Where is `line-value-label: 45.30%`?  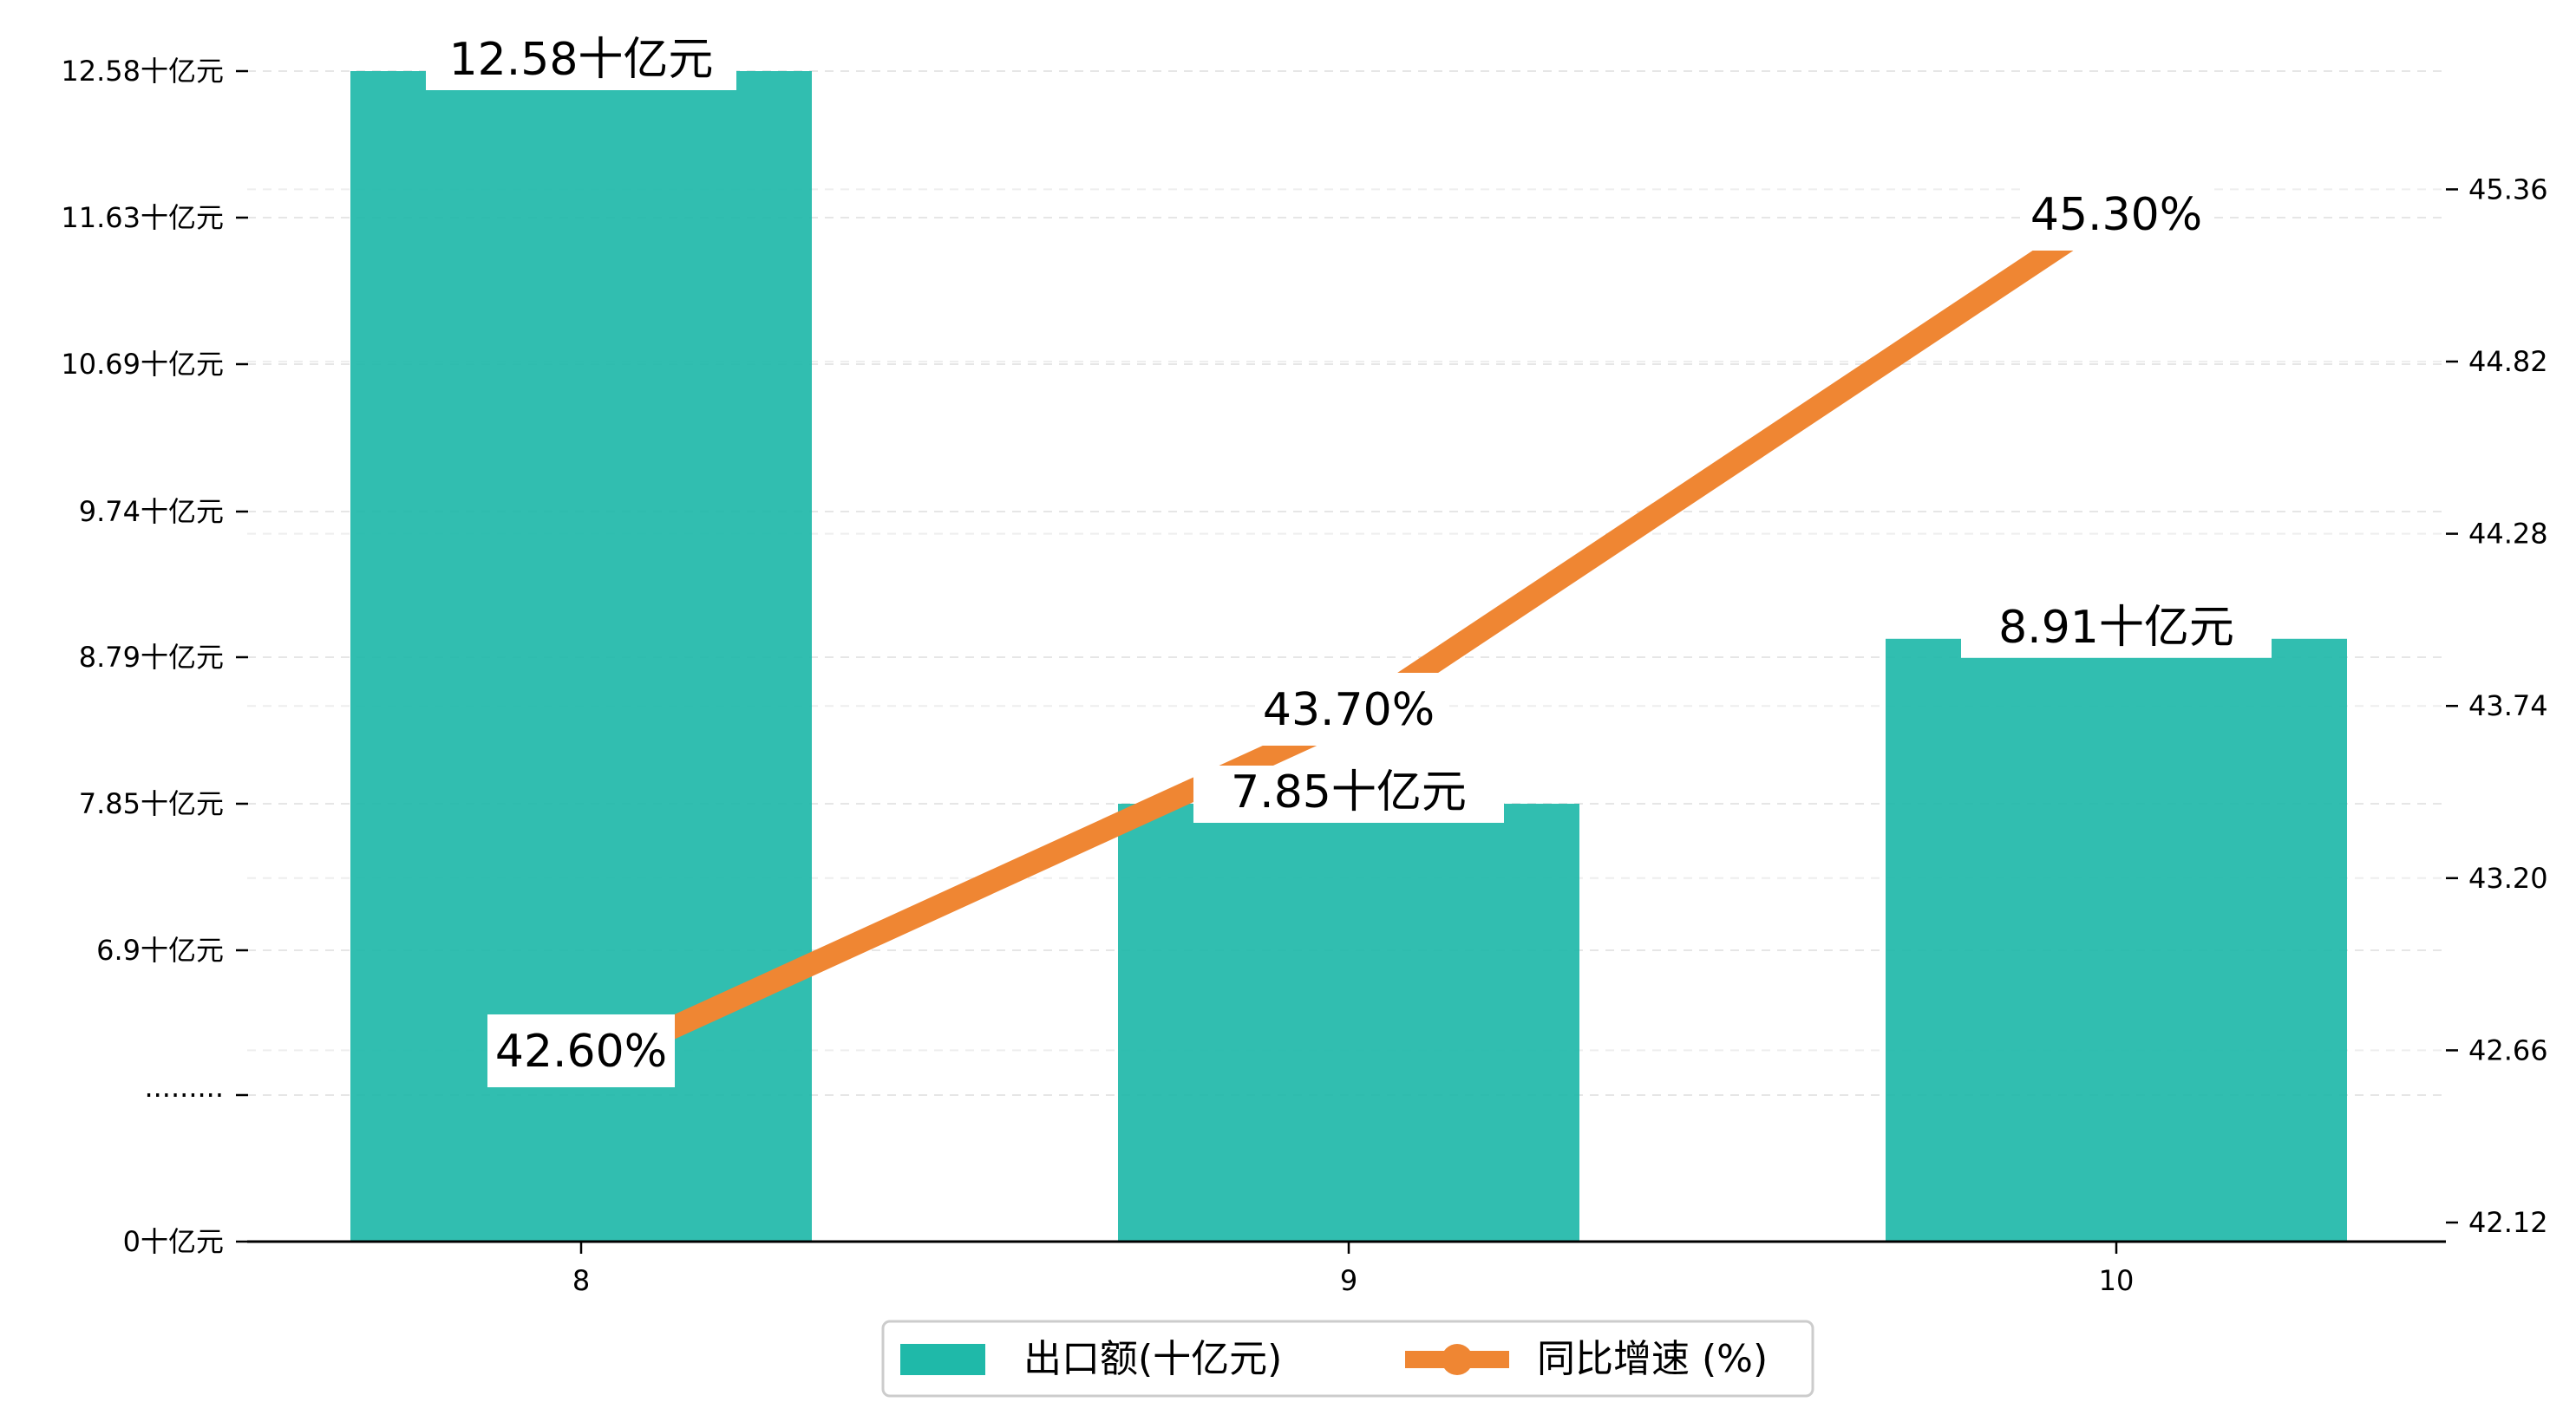 line-value-label: 45.30% is located at coordinates (2116, 215).